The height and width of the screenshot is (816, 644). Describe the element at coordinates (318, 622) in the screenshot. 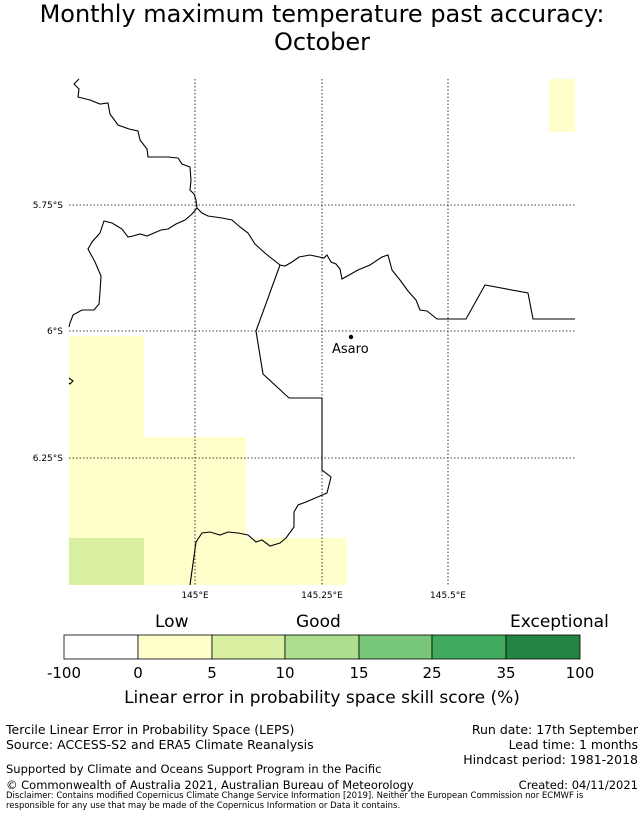

I see `category-good: Good` at that location.